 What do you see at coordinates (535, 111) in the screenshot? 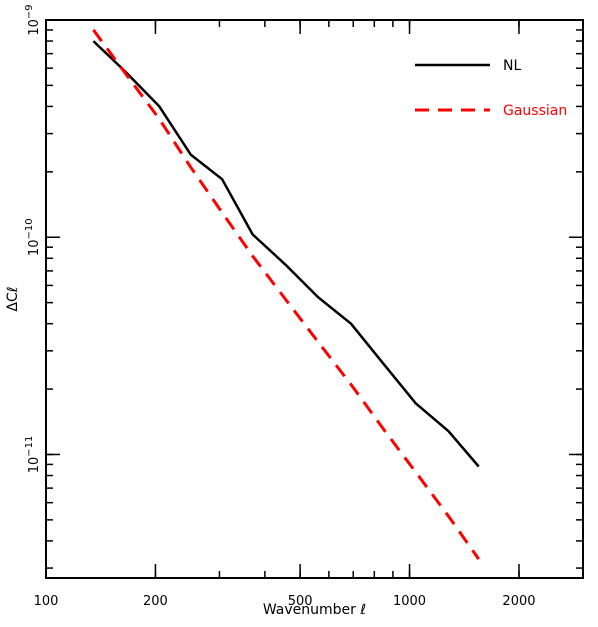
I see `legend-label-gaussian: Gaussian` at bounding box center [535, 111].